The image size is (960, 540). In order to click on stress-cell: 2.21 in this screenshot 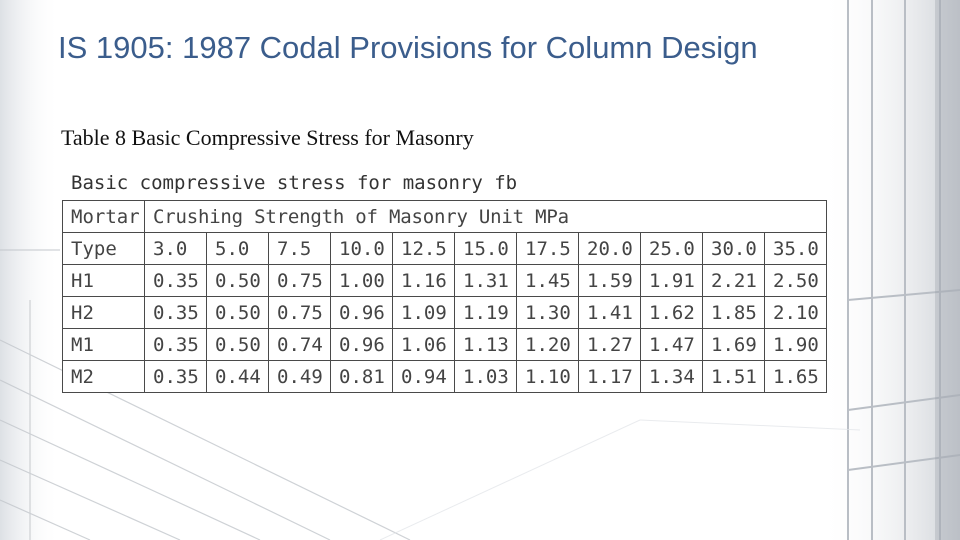, I will do `click(733, 280)`.